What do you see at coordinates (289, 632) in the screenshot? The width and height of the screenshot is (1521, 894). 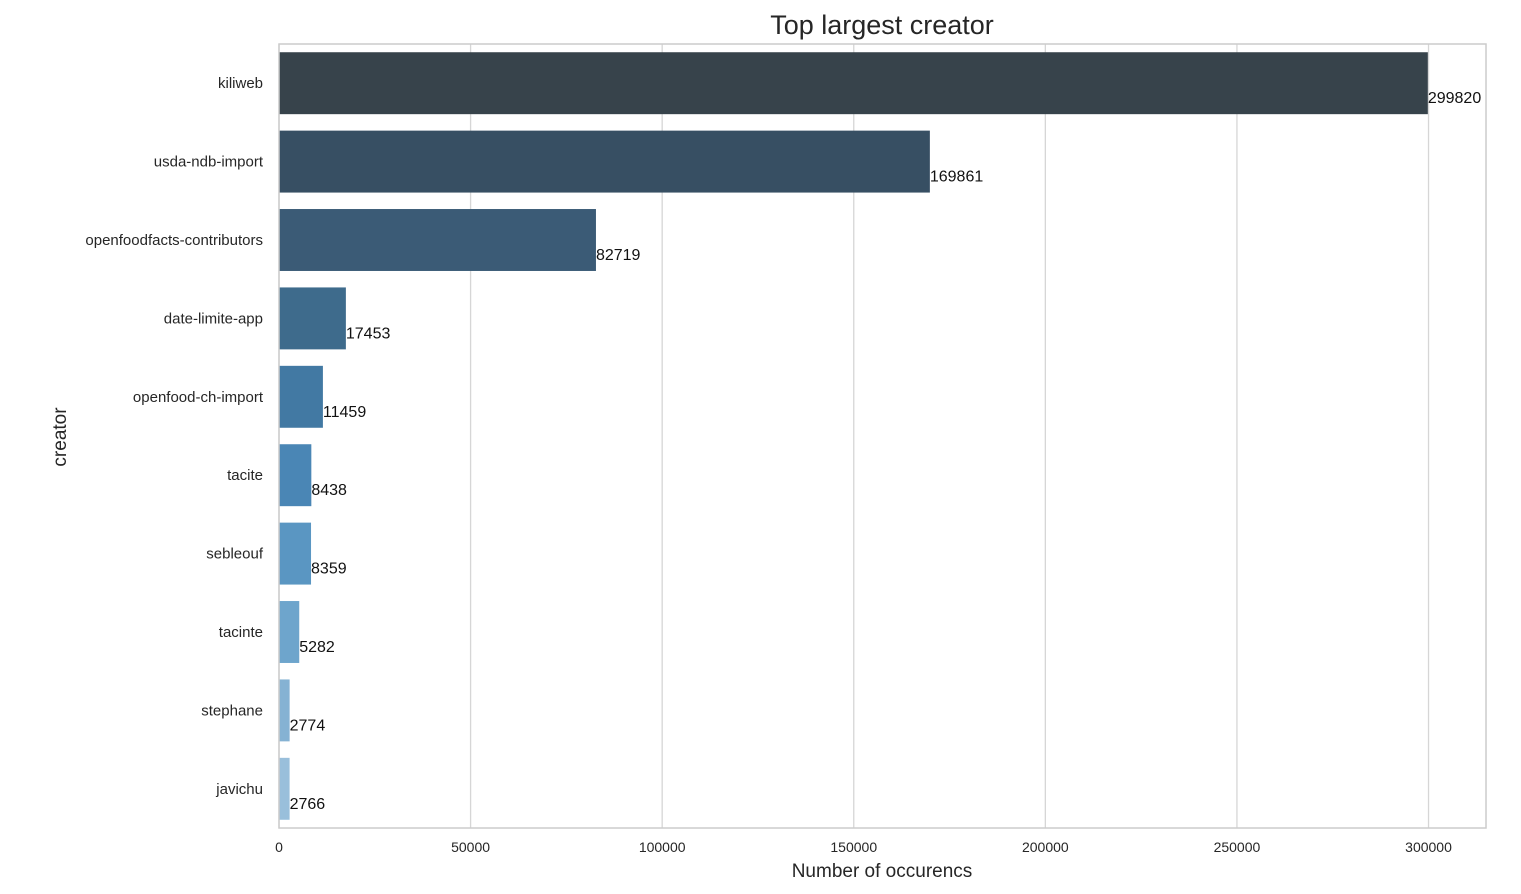 I see `bar-tacinte` at bounding box center [289, 632].